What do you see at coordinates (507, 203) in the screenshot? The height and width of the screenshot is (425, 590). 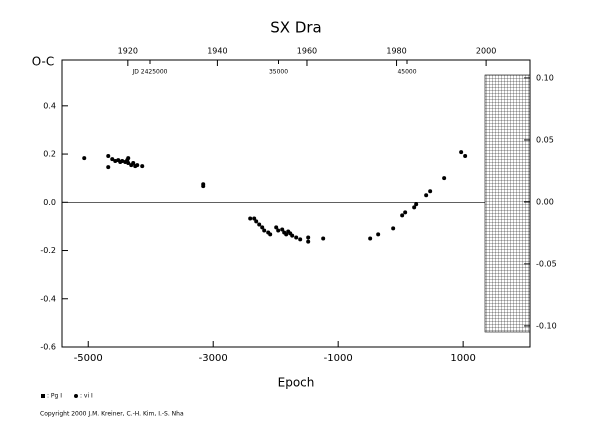 I see `future-hatch` at bounding box center [507, 203].